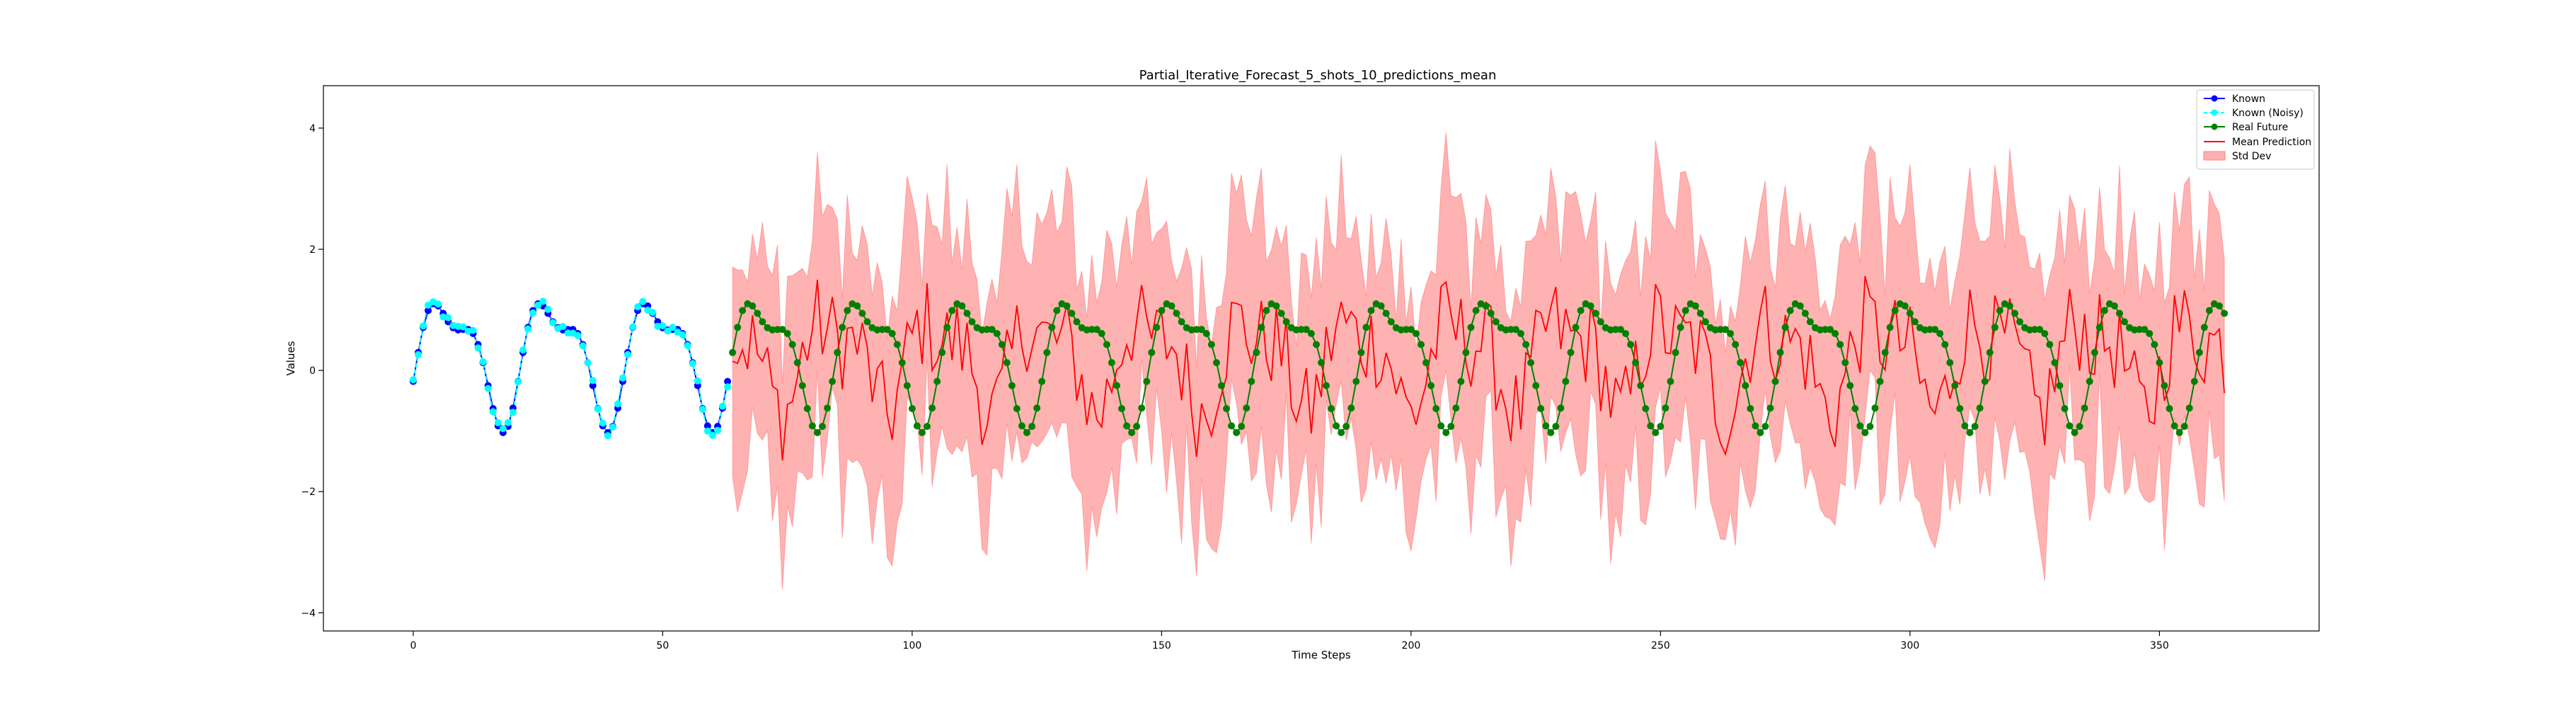  Describe the element at coordinates (2254, 113) in the screenshot. I see `legend-item-known-noisy: Known (Noisy)` at that location.